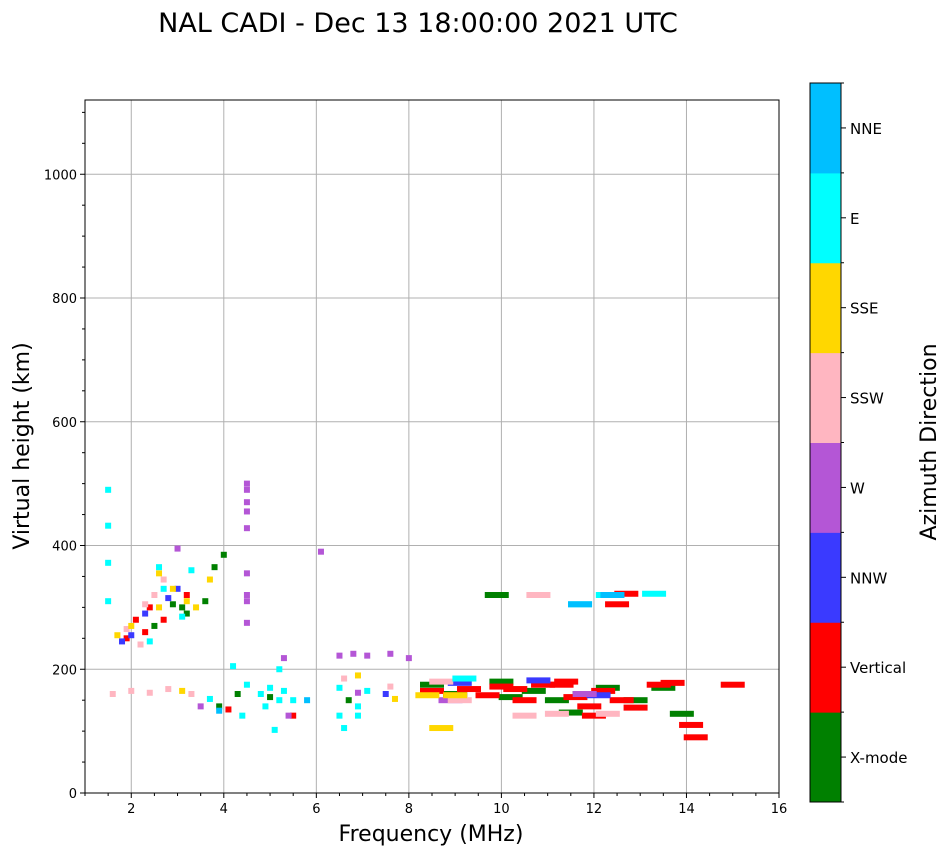  What do you see at coordinates (224, 809) in the screenshot?
I see `x-tick-label: 4` at bounding box center [224, 809].